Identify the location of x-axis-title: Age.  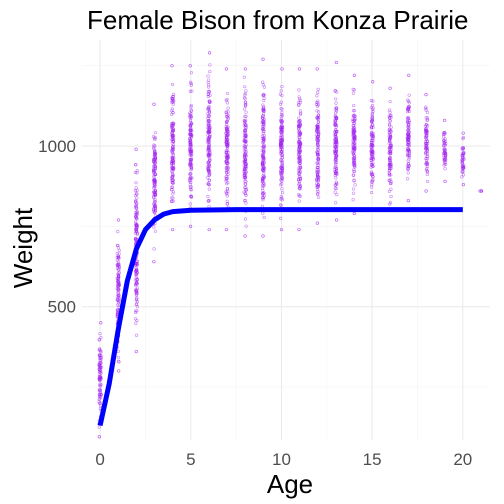
(290, 484).